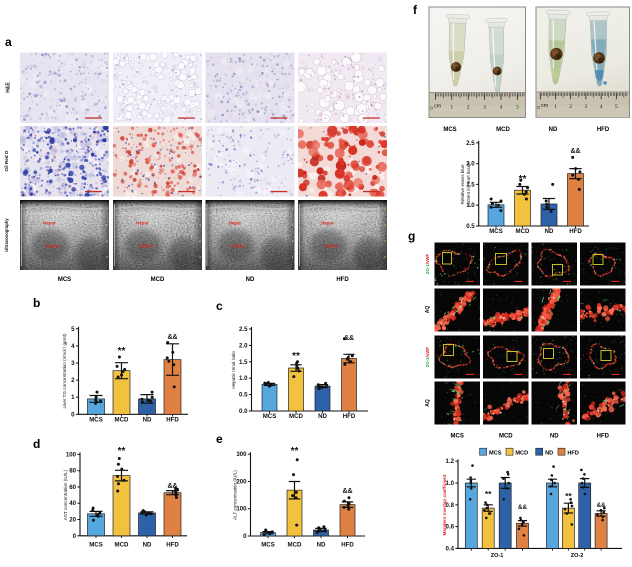 The width and height of the screenshot is (632, 567). I want to click on svg-text: 40, so click(72, 503).